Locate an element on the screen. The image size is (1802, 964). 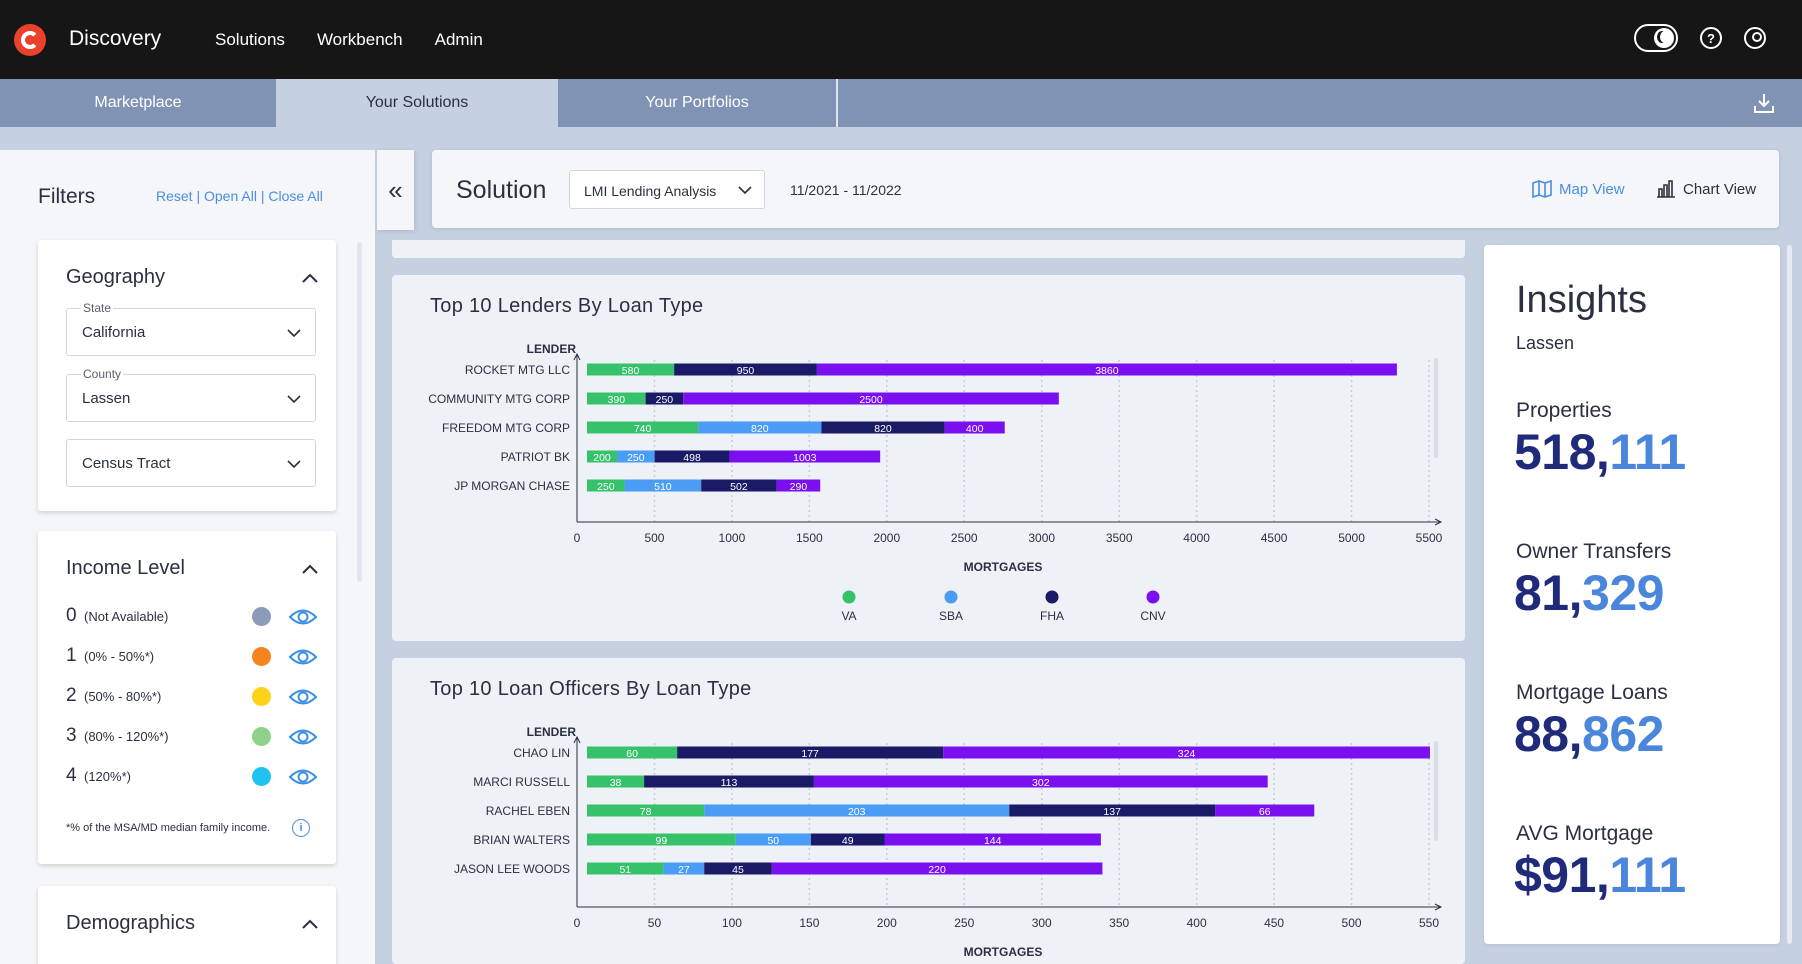
download-icon is located at coordinates (1764, 103).